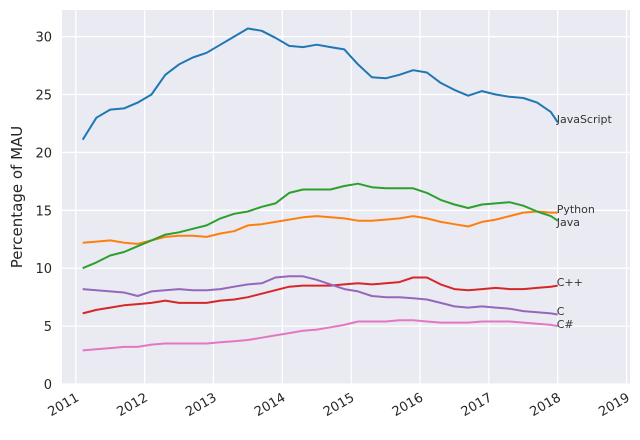  What do you see at coordinates (477, 405) in the screenshot?
I see `x-tick-label: 2017` at bounding box center [477, 405].